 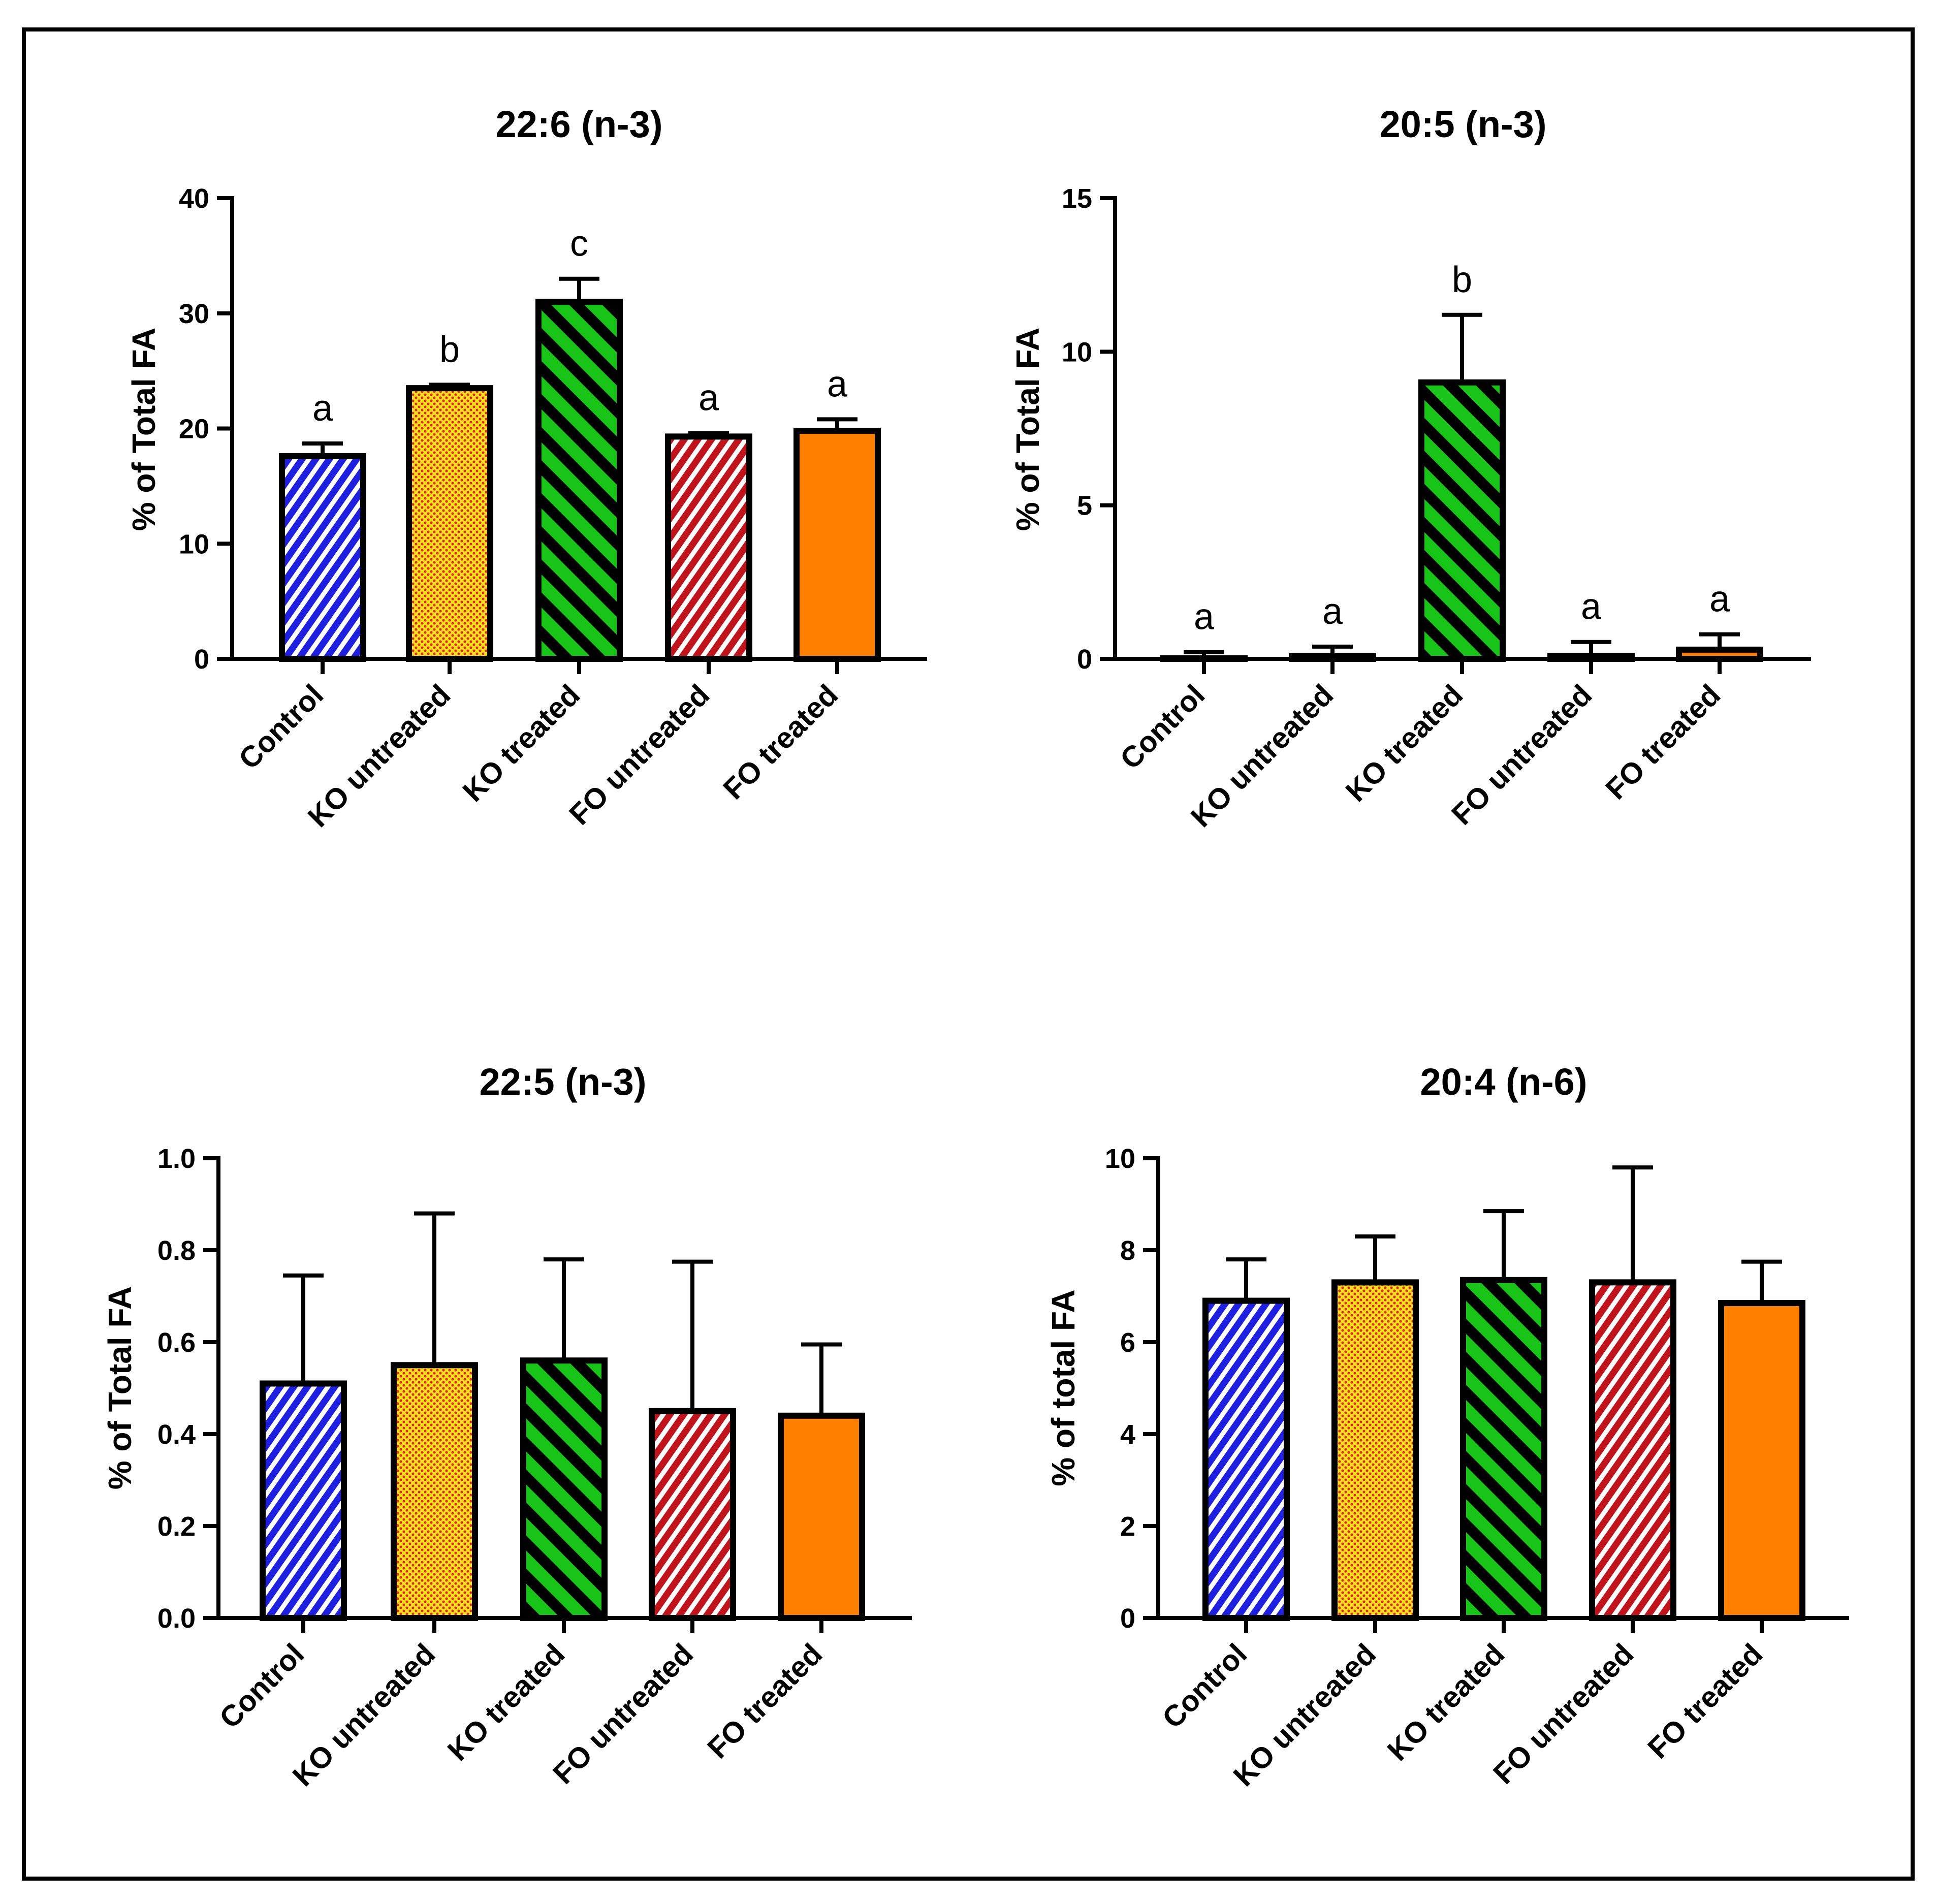 I want to click on y-tick-label: 5, so click(x=1084, y=506).